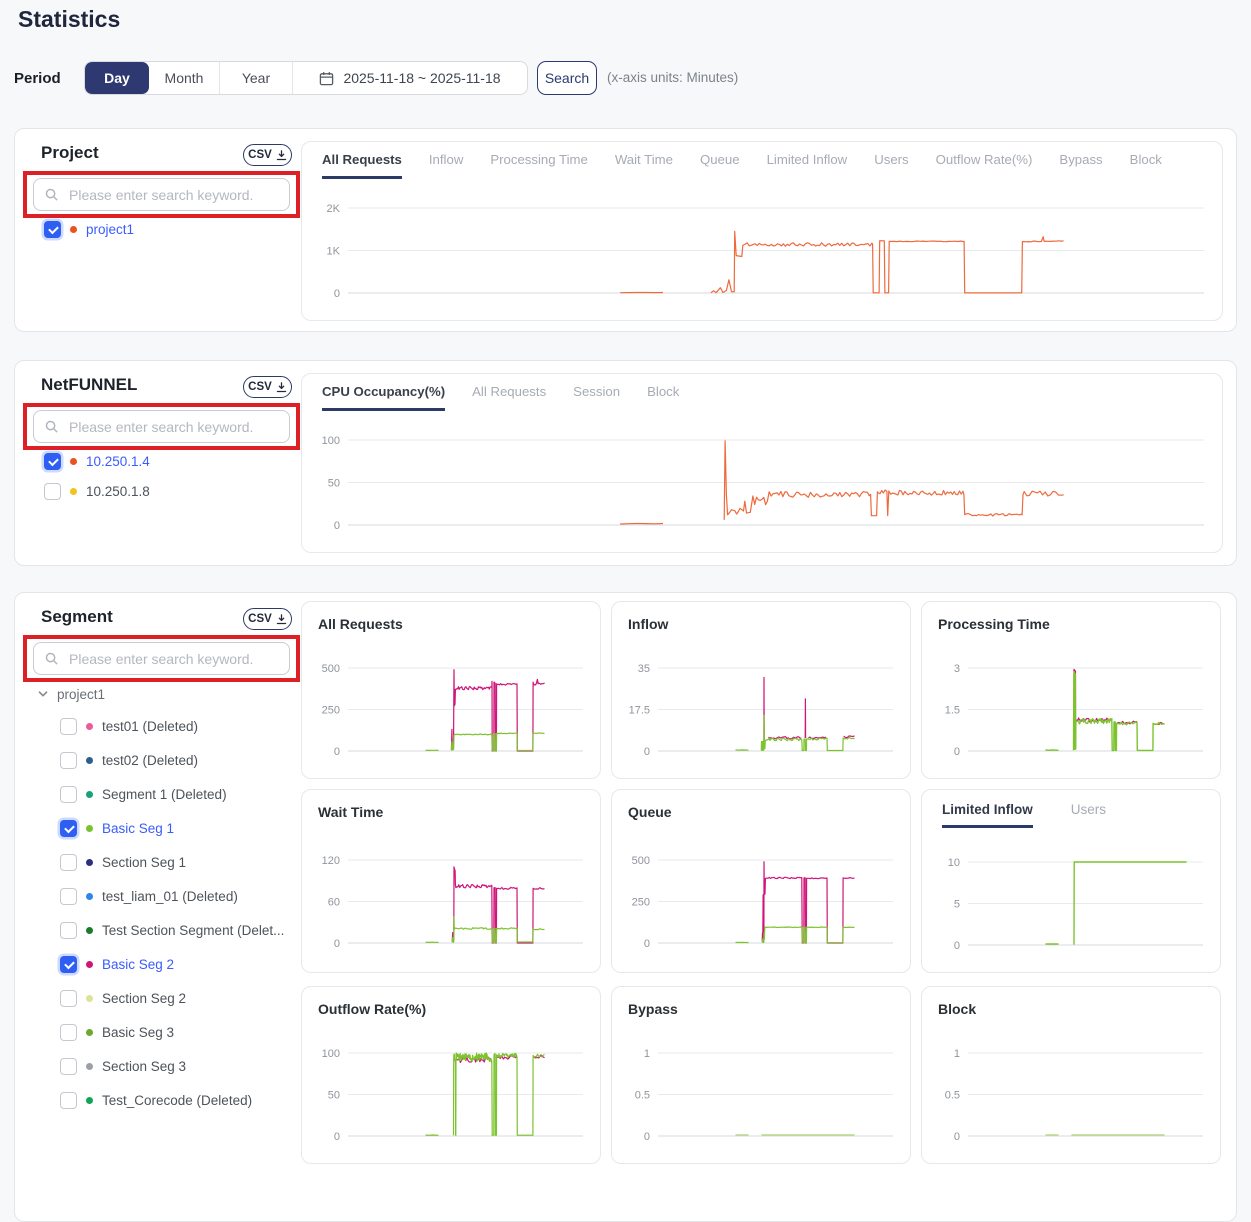 The image size is (1251, 1222). I want to click on limited-inflow-chart: 0 5 10, so click(1068, 903).